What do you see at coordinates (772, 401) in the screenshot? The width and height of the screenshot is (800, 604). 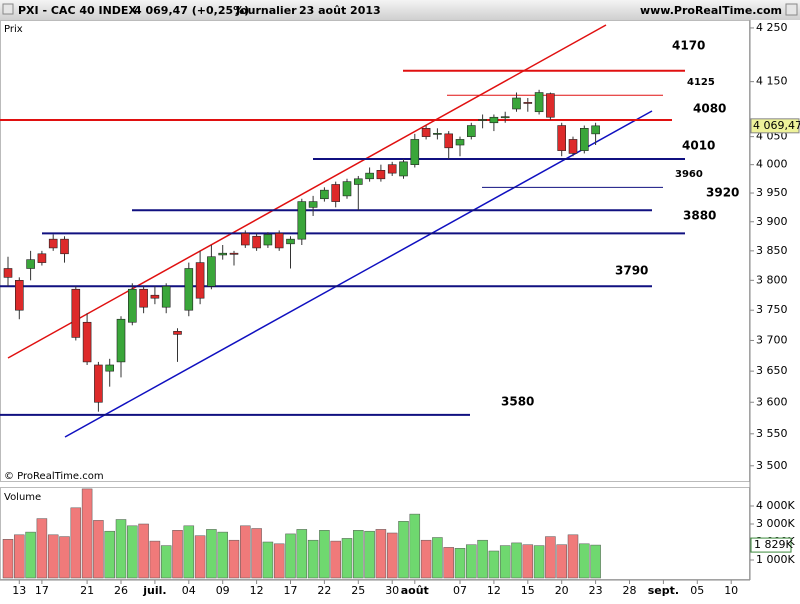 I see `y-tick-label: 3 600` at bounding box center [772, 401].